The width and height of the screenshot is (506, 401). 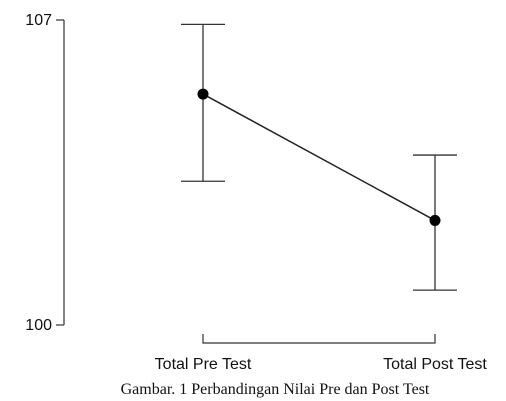 What do you see at coordinates (319, 339) in the screenshot?
I see `x-axis-bracket` at bounding box center [319, 339].